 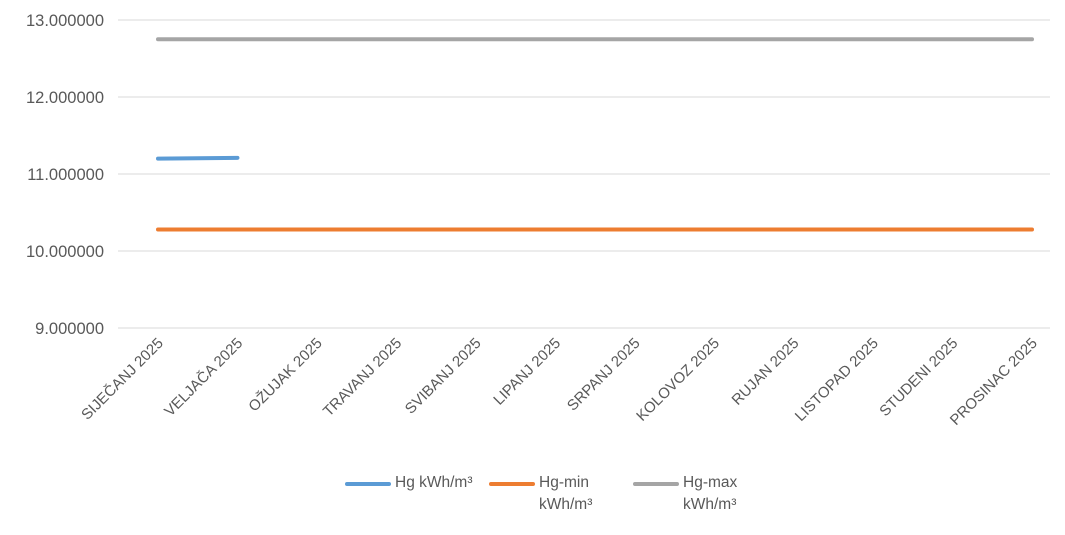 I want to click on legend-swatch-hg-max, so click(x=656, y=484).